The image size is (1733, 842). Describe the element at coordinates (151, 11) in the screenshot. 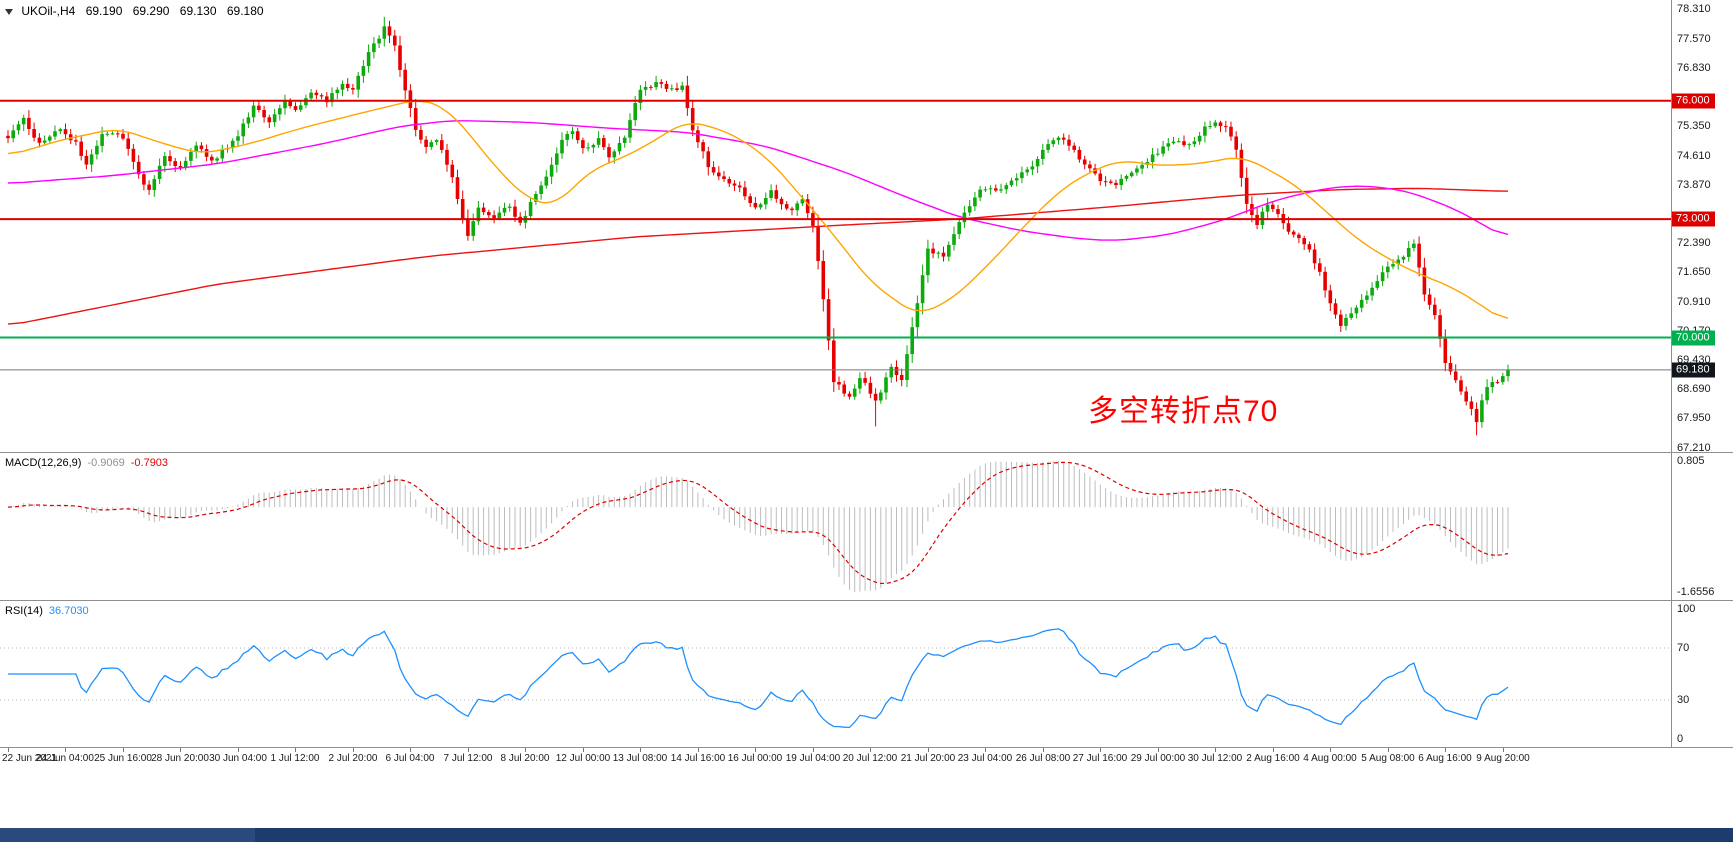

I see `ohlc-high-value: 69.290` at that location.